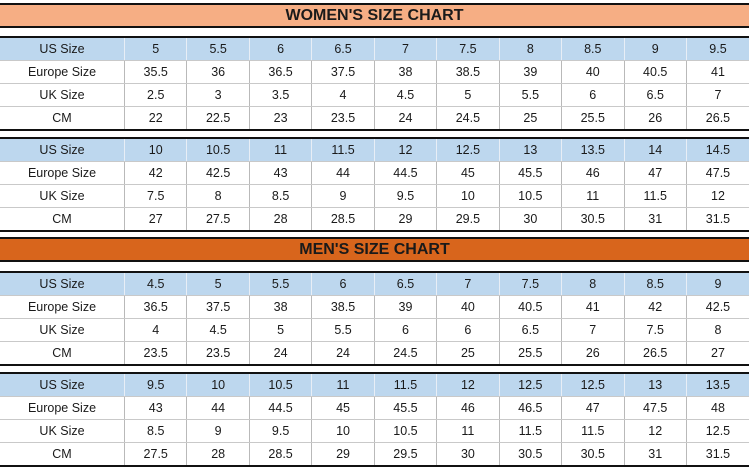 The height and width of the screenshot is (467, 749). What do you see at coordinates (592, 49) in the screenshot?
I see `size-cell: 8.5` at bounding box center [592, 49].